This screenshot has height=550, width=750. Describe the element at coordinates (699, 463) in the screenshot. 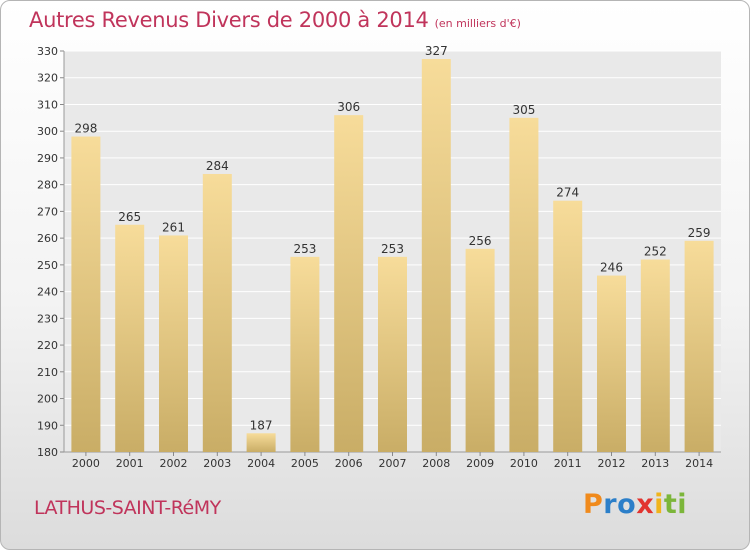

I see `x-tick-label-2014: 2014` at that location.